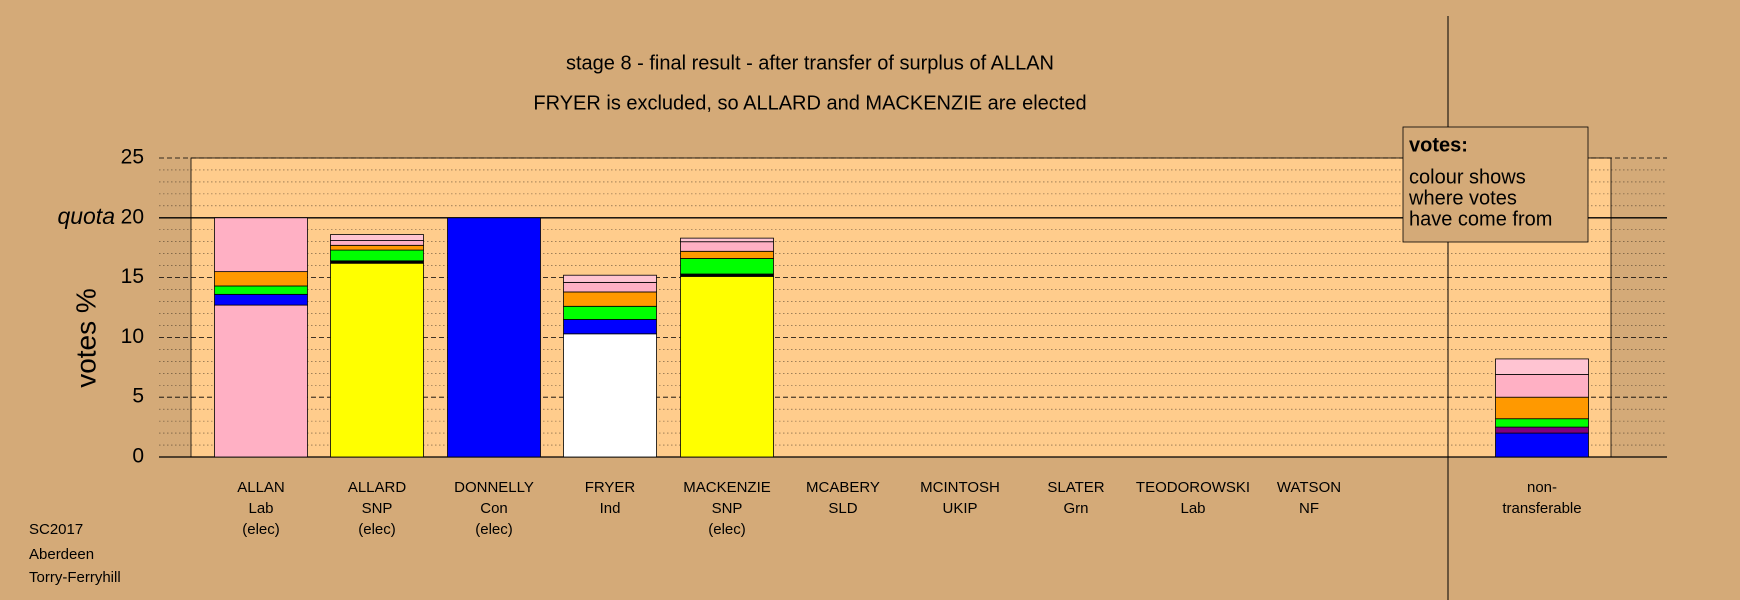  What do you see at coordinates (1541, 508) in the screenshot?
I see `x-tick-label: transferable` at bounding box center [1541, 508].